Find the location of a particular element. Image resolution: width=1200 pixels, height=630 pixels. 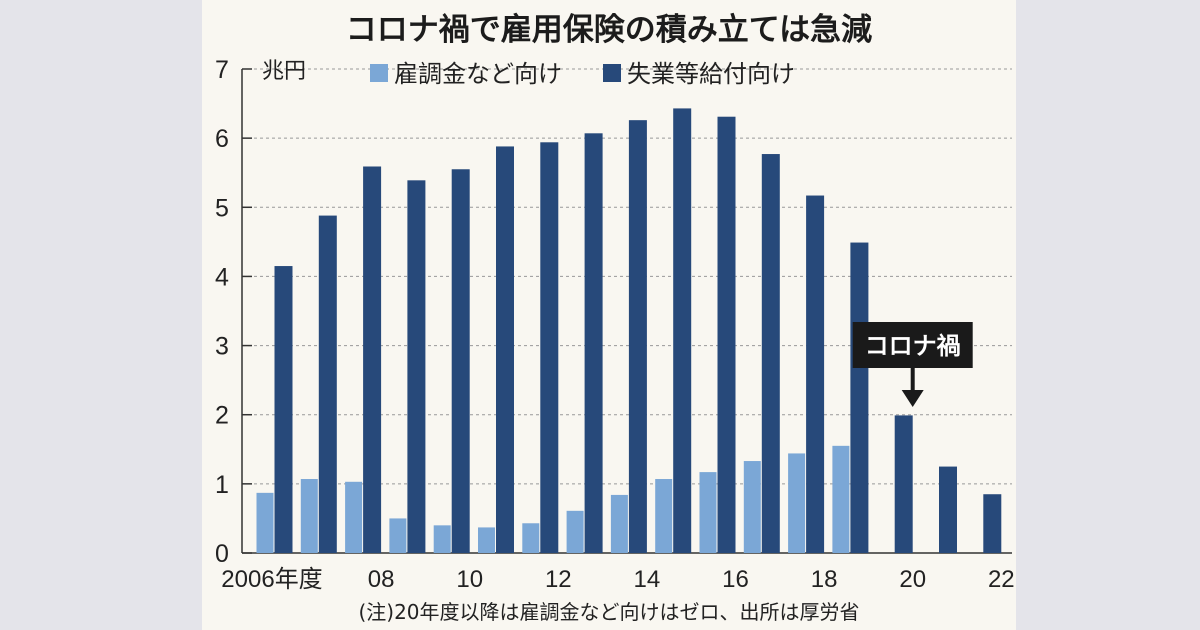

bar-koyo-2006 is located at coordinates (265, 522).